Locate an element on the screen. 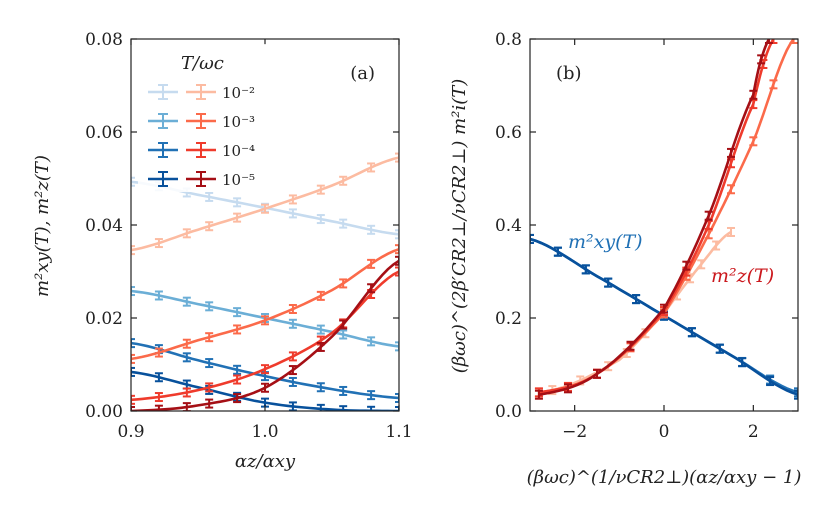  legend-box is located at coordinates (208, 118).